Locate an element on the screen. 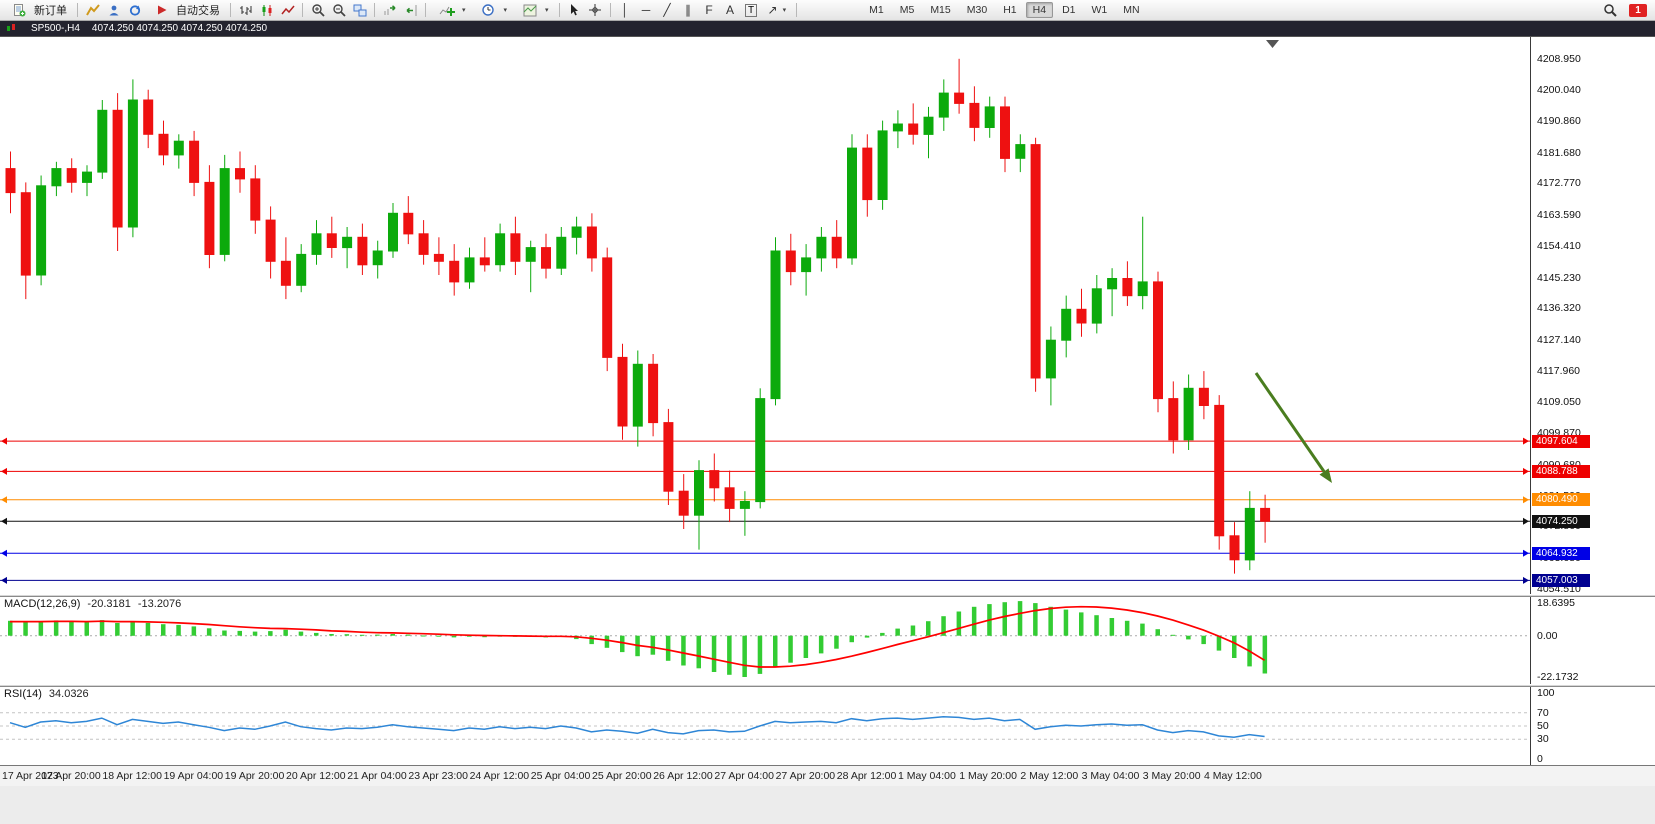 This screenshot has width=1655, height=824. timeframe-h4: H4 is located at coordinates (1039, 10).